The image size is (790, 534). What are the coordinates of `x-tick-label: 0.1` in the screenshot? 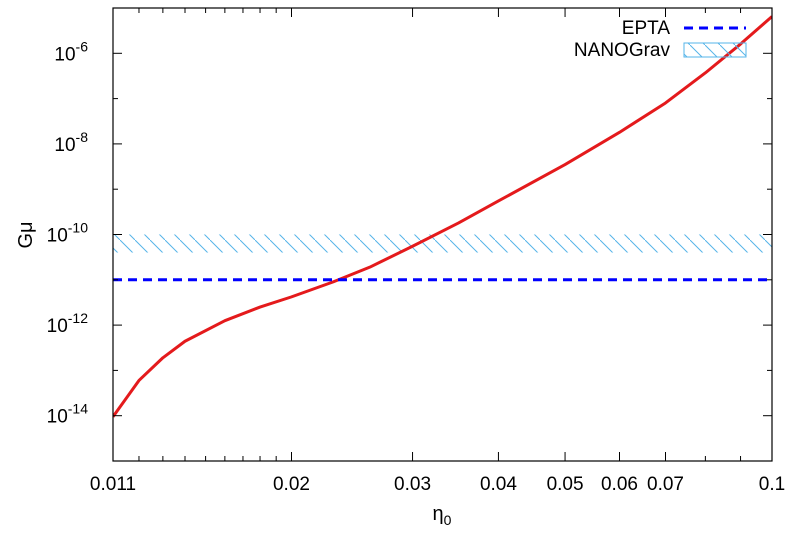 It's located at (772, 484).